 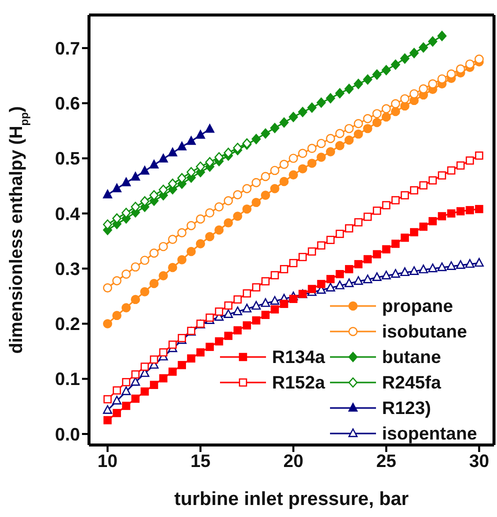 I want to click on legend-label: butane, so click(x=412, y=357).